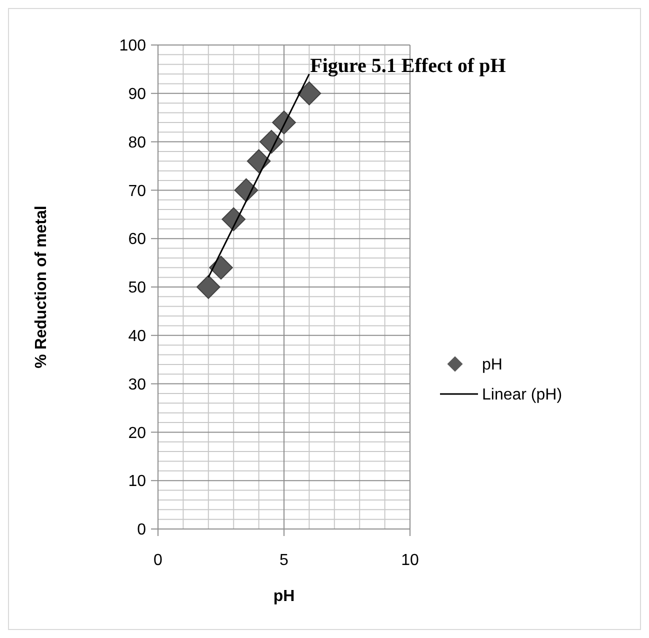  Describe the element at coordinates (132, 46) in the screenshot. I see `y-tick-label: 100` at that location.